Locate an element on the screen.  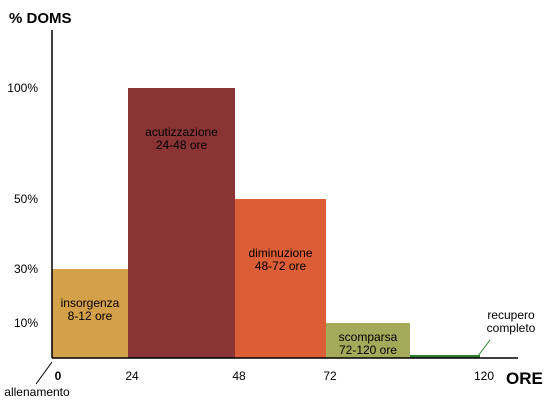
bar-label-1-line1: acutizzazione is located at coordinates (181, 132).